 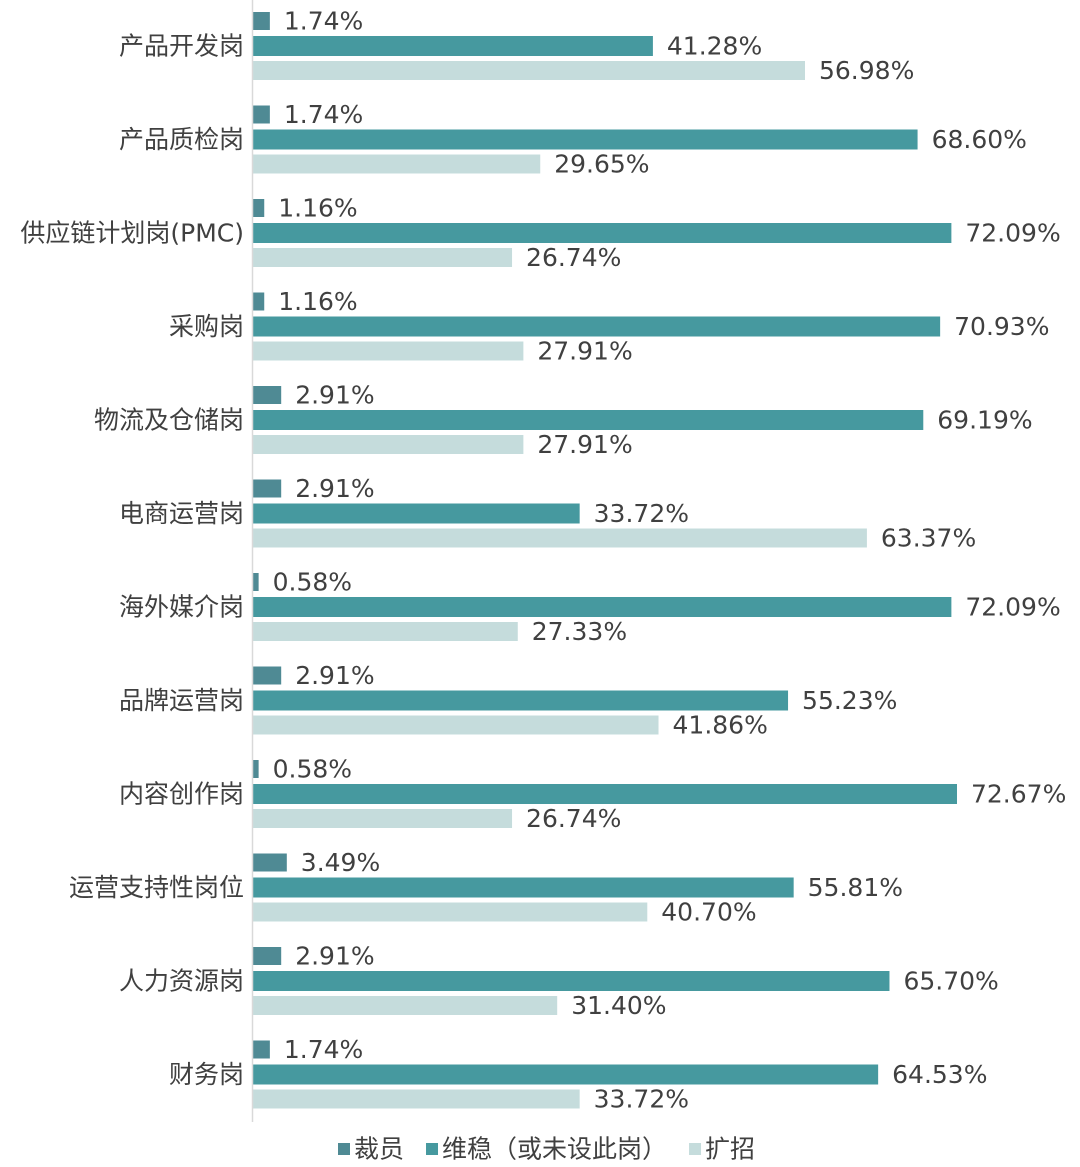 What do you see at coordinates (849, 700) in the screenshot?
I see `data-label: 55.23%` at bounding box center [849, 700].